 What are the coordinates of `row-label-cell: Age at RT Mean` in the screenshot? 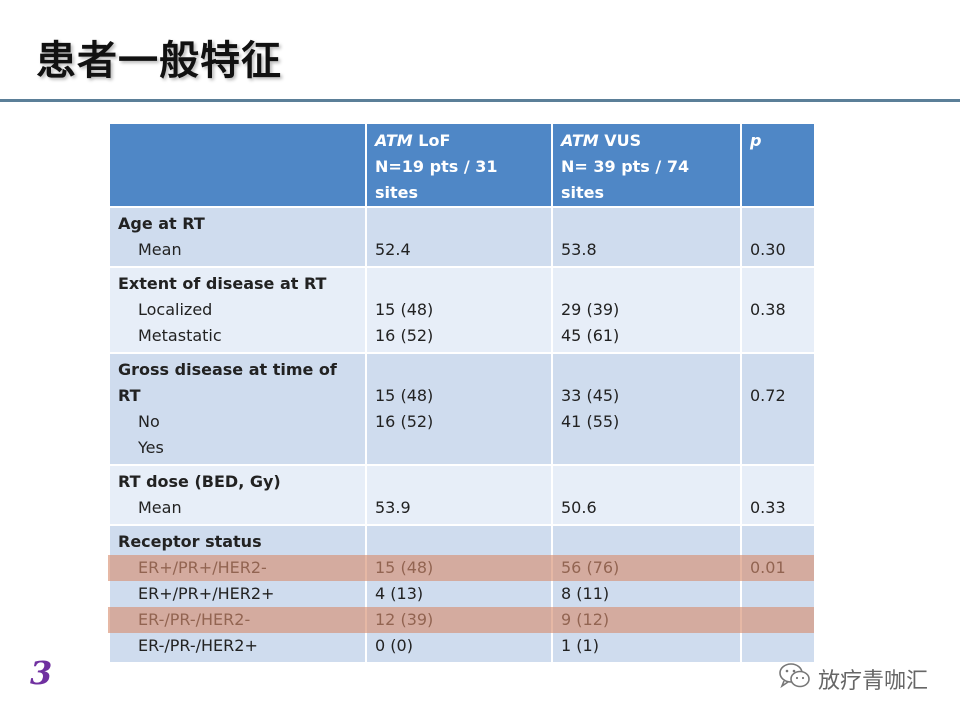 It's located at (237, 237).